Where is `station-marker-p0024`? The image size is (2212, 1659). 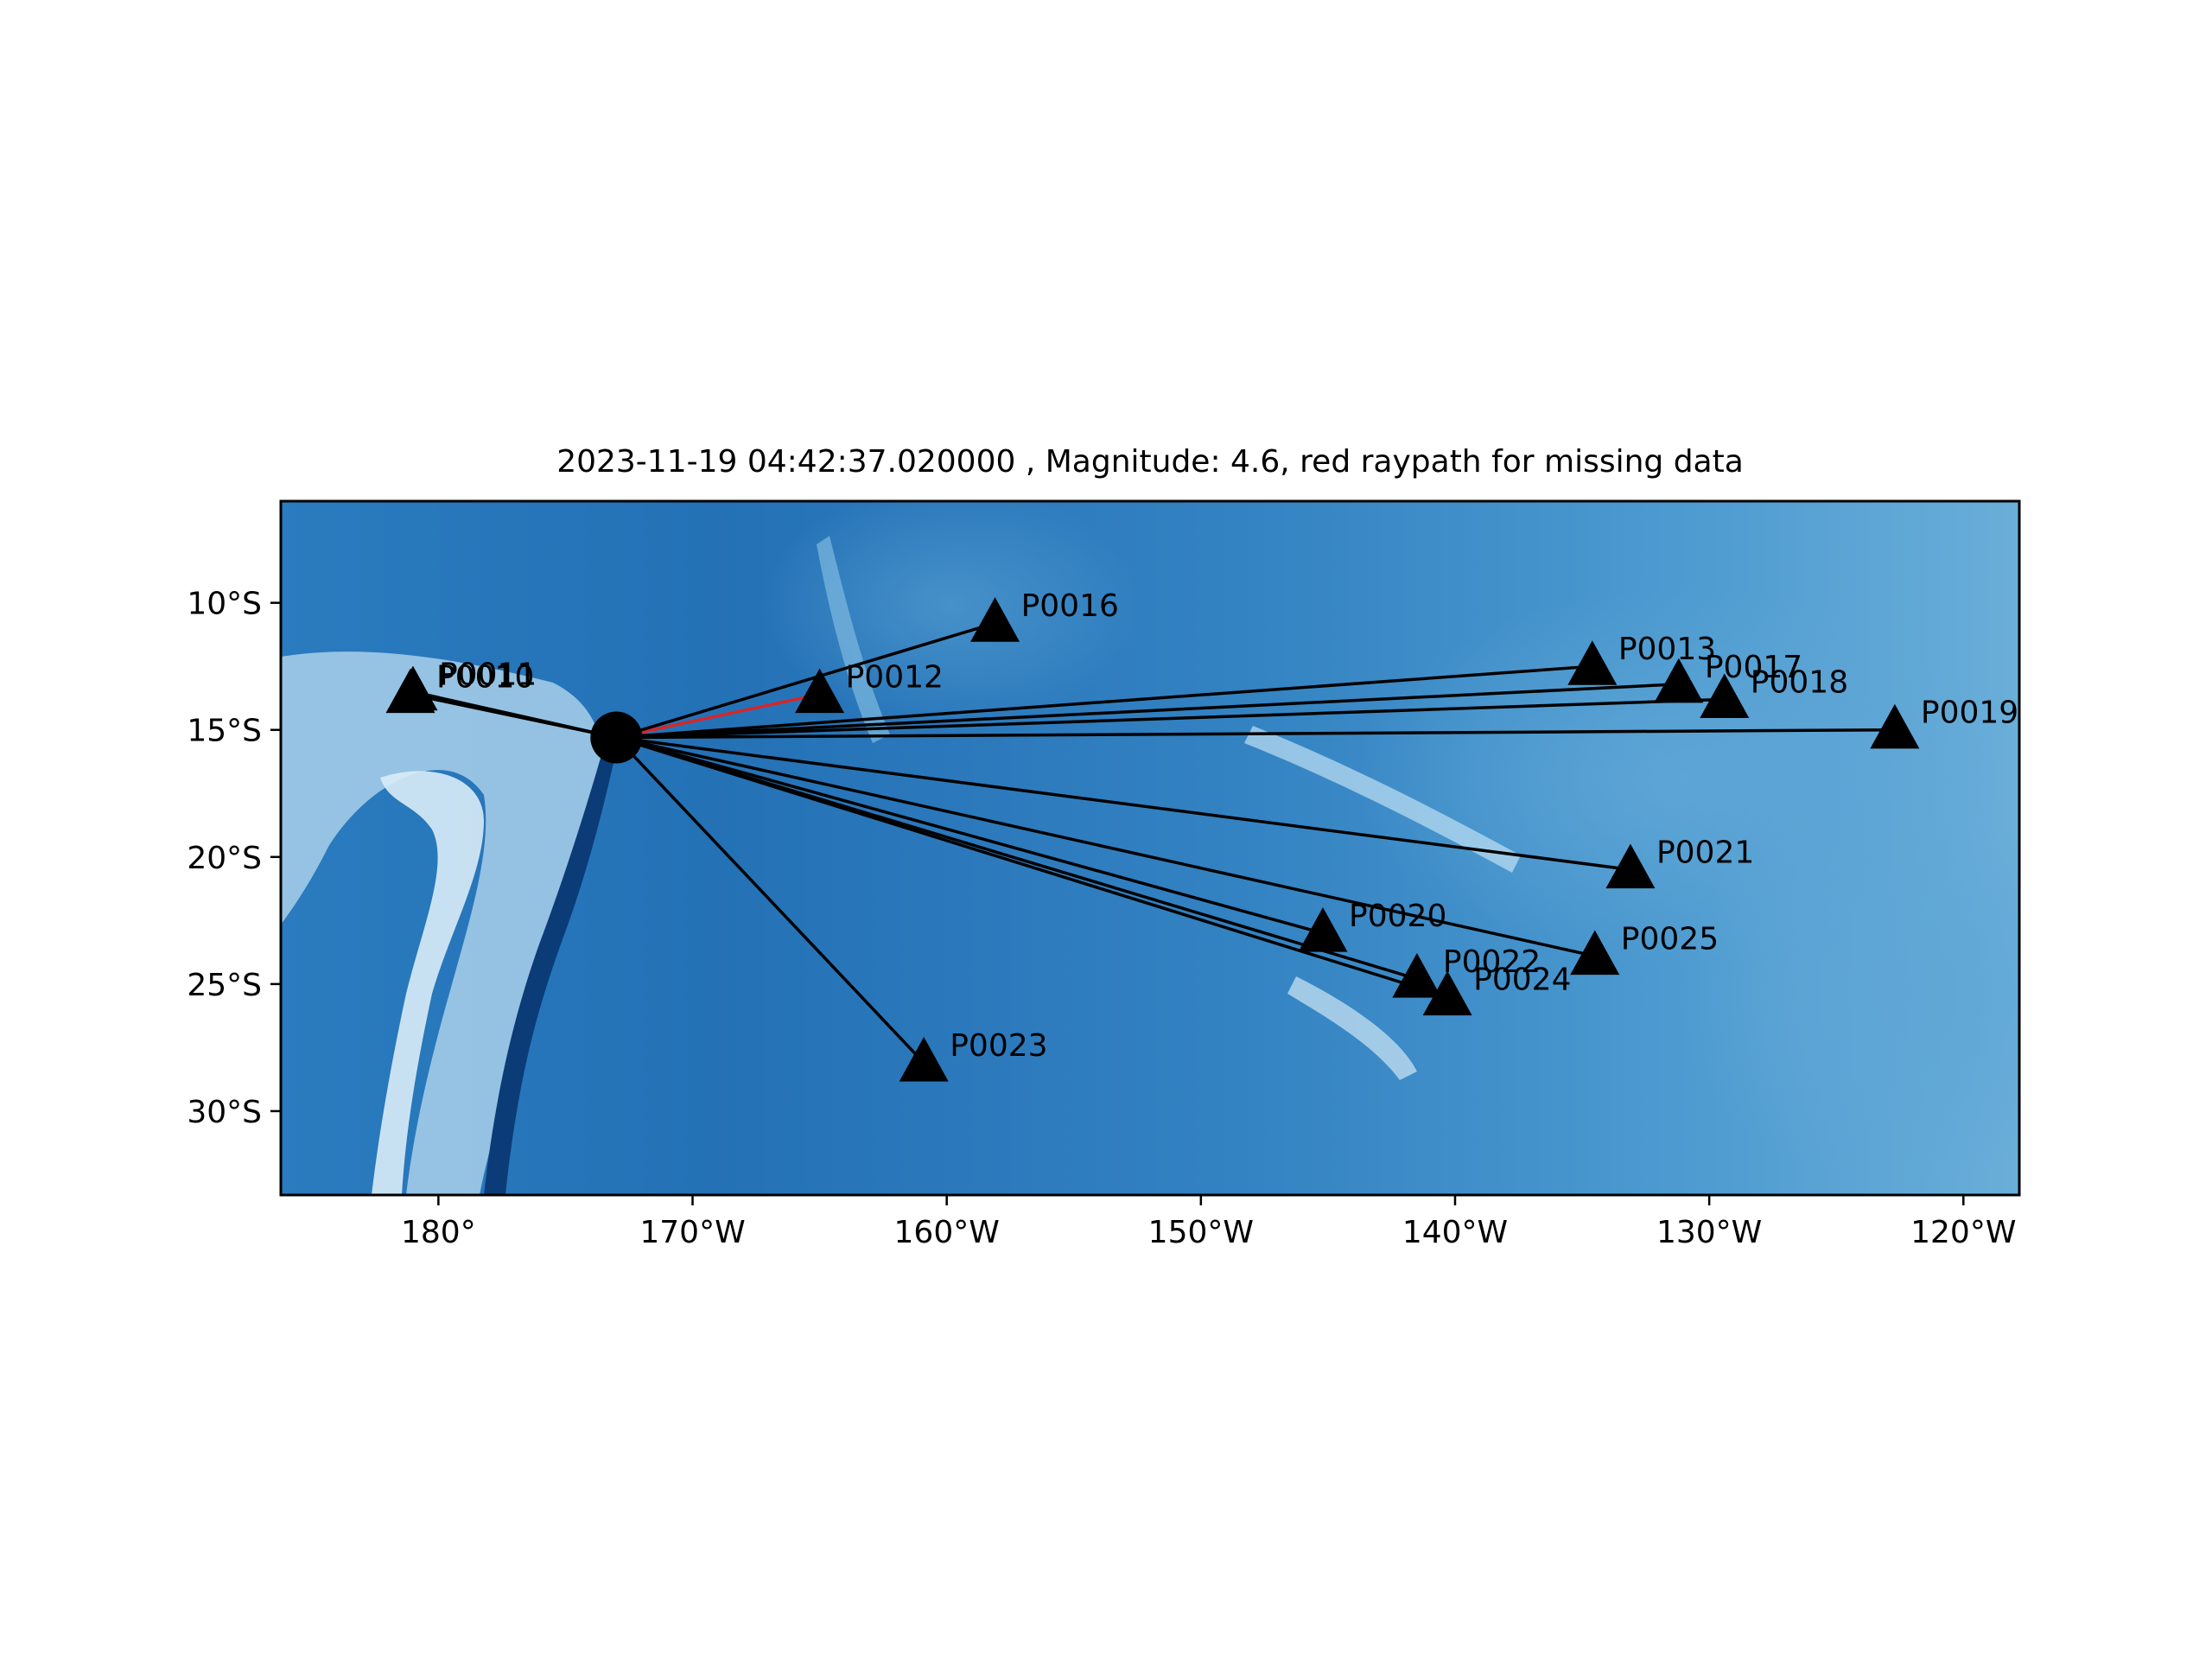 station-marker-p0024 is located at coordinates (1447, 993).